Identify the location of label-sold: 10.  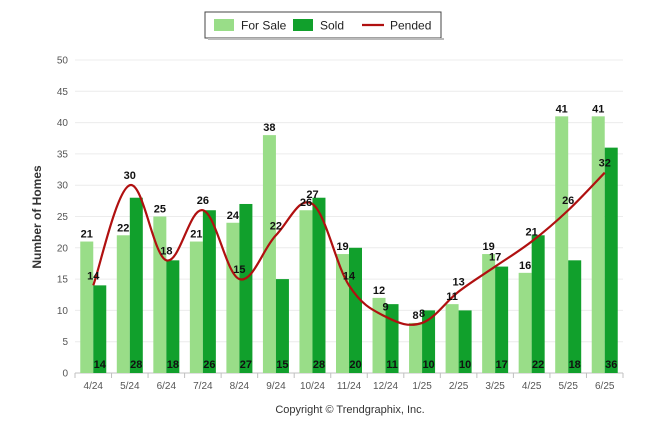
(428, 365).